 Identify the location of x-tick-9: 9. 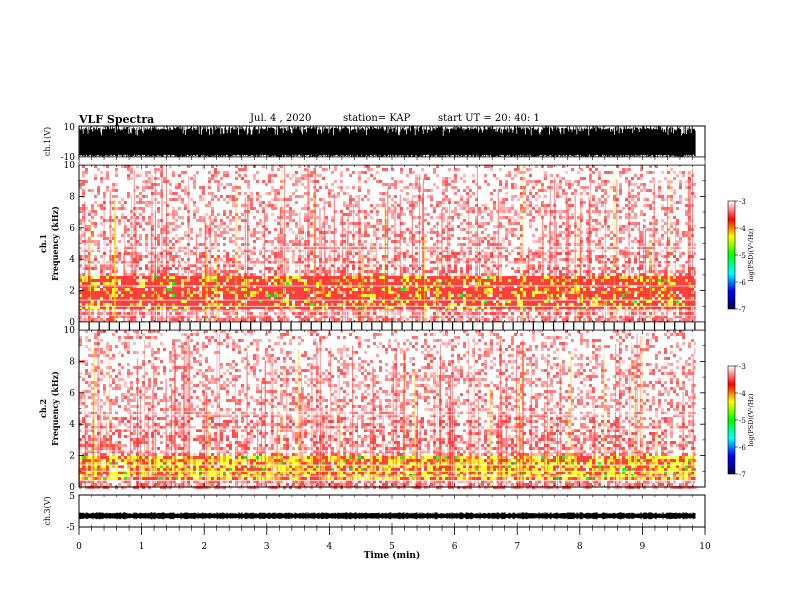
(643, 547).